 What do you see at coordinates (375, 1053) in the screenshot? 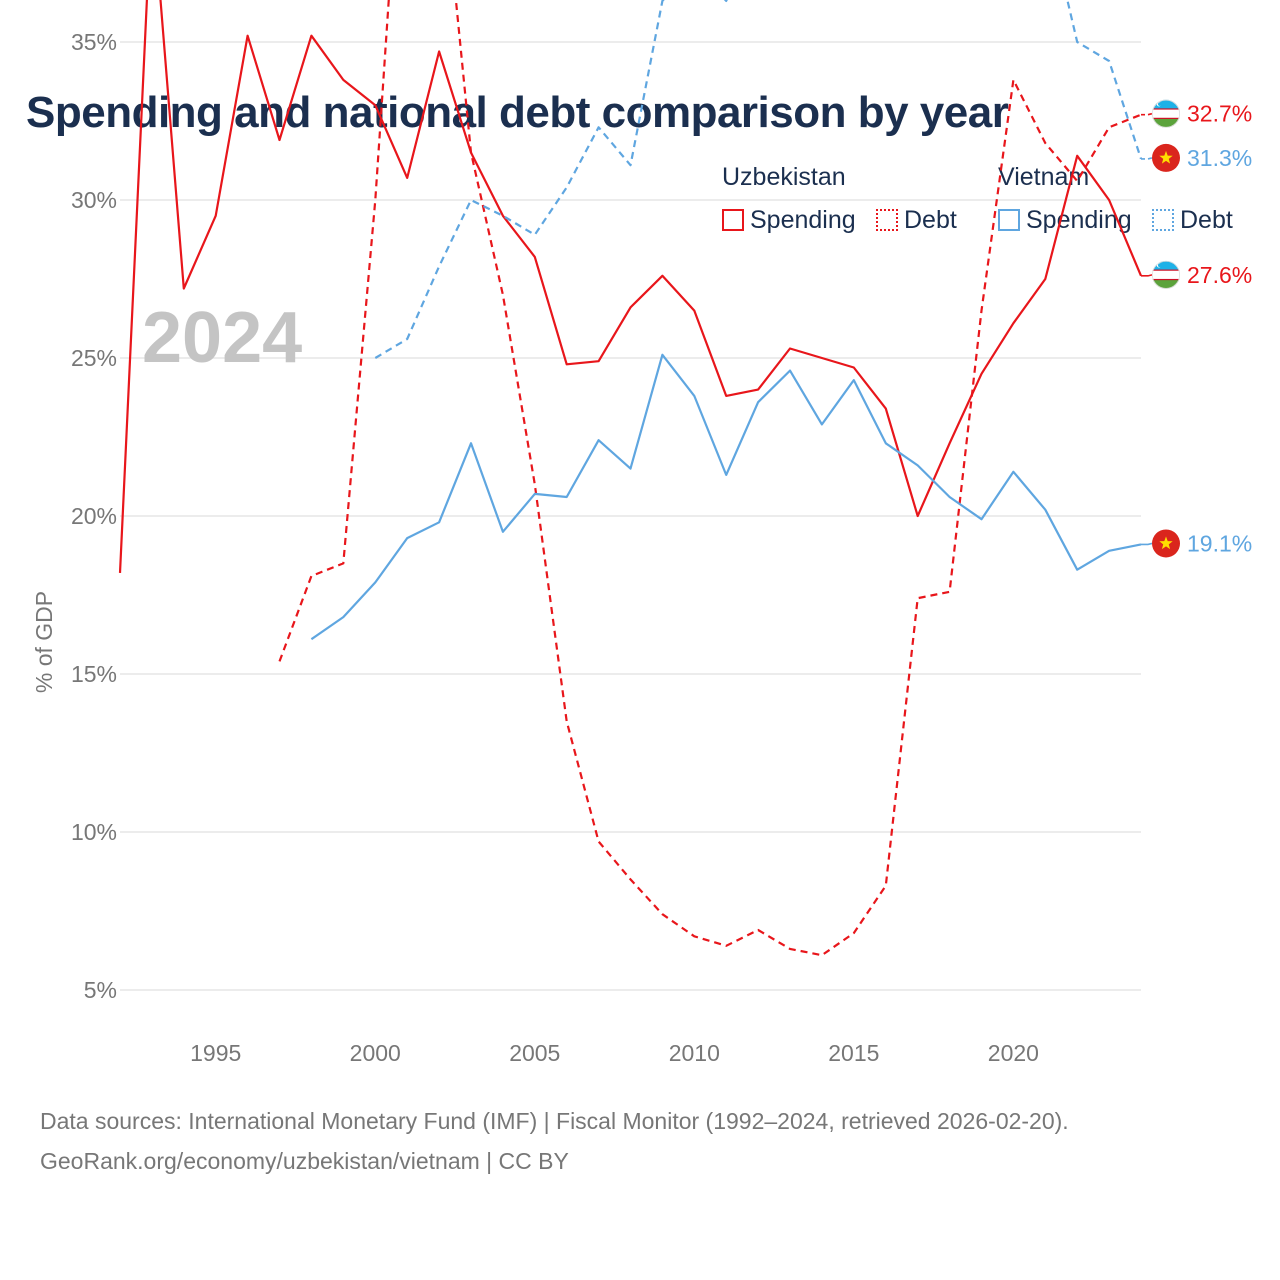
I see `x-tick-label: 2000` at bounding box center [375, 1053].